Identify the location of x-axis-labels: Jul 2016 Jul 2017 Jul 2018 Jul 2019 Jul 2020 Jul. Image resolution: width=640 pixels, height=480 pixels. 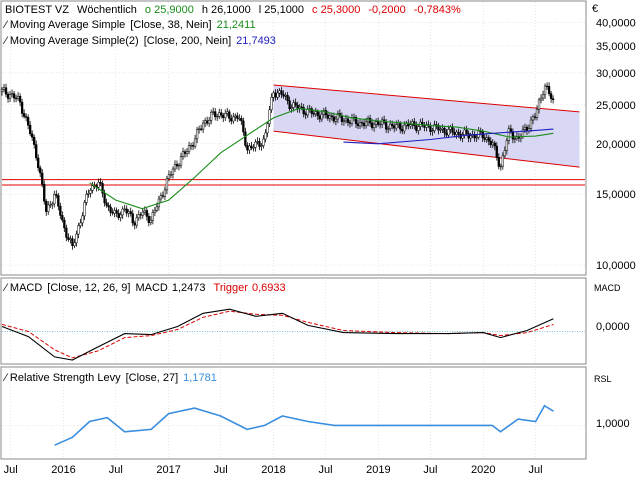
(273, 470).